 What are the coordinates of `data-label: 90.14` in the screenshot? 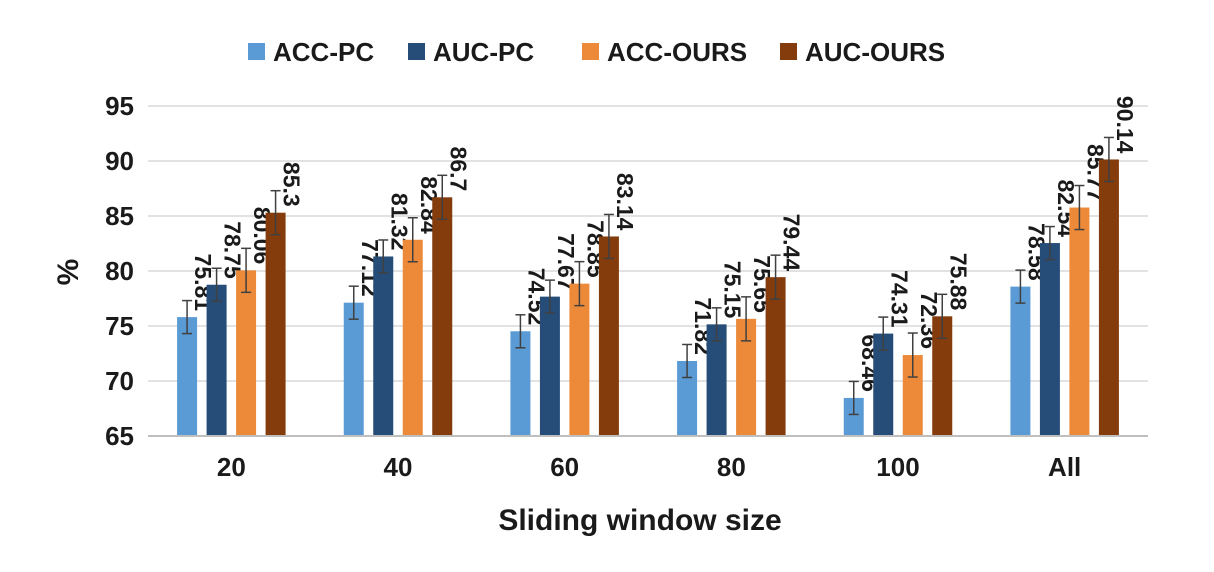 It's located at (1125, 125).